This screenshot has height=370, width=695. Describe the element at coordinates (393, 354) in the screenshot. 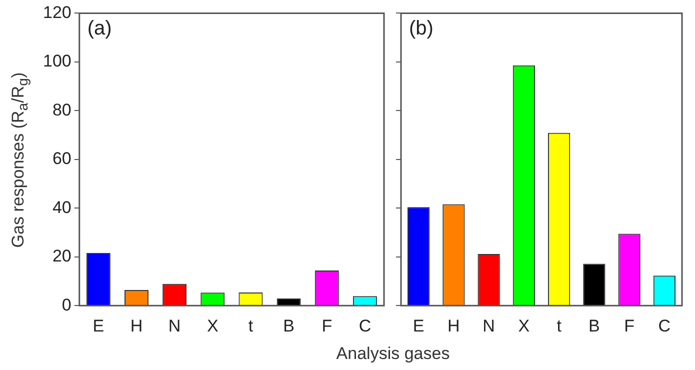

I see `x-axis-title: Analysis gases` at that location.